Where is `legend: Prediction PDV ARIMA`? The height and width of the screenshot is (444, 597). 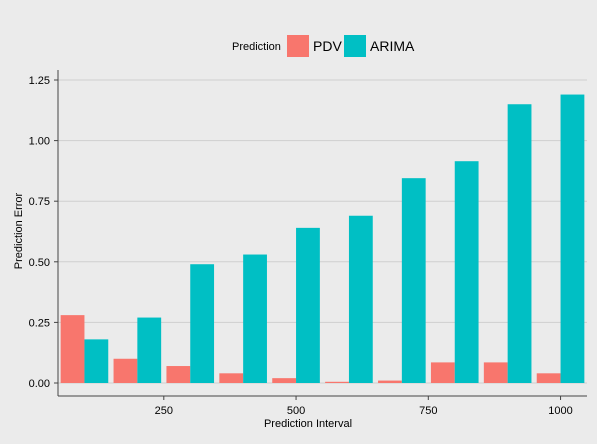
legend: Prediction PDV ARIMA is located at coordinates (323, 46).